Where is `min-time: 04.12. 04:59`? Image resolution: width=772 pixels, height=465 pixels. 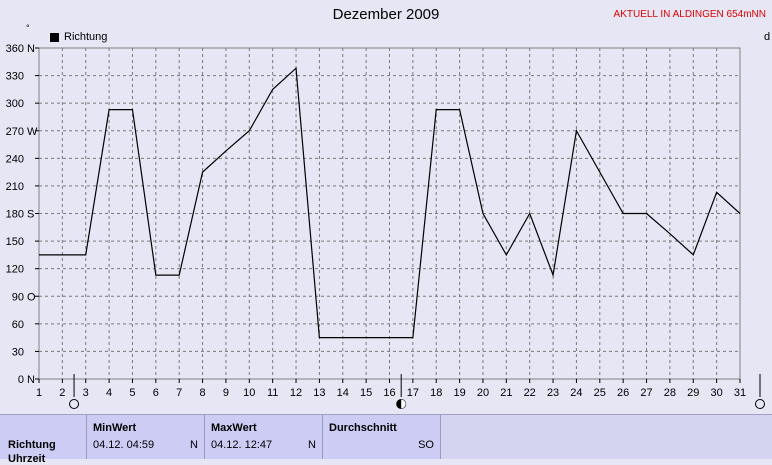
min-time: 04.12. 04:59 is located at coordinates (124, 445).